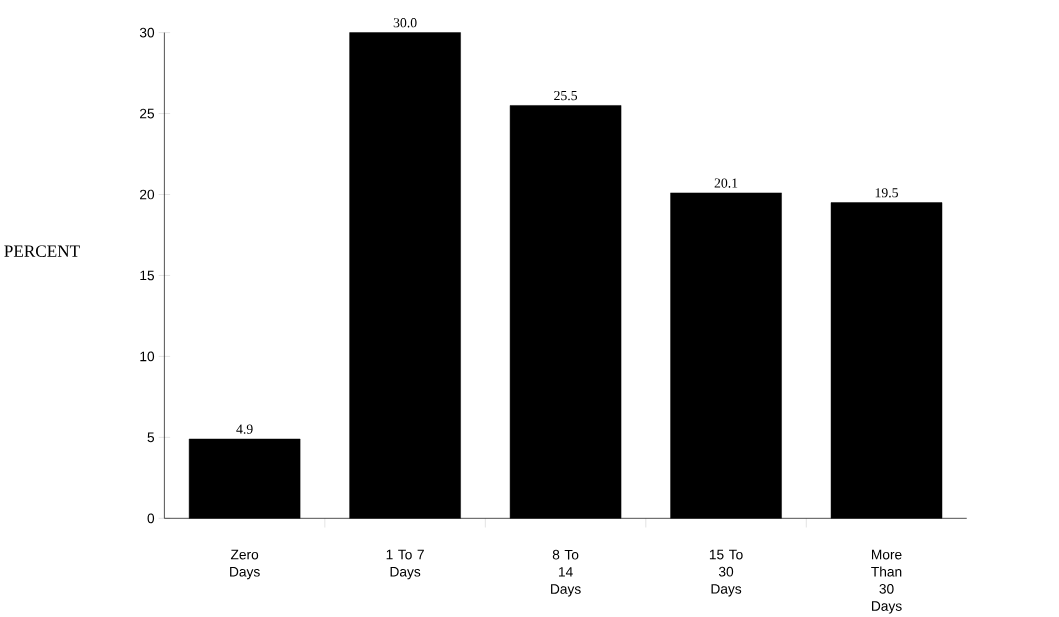  I want to click on data-label: 20.1, so click(726, 183).